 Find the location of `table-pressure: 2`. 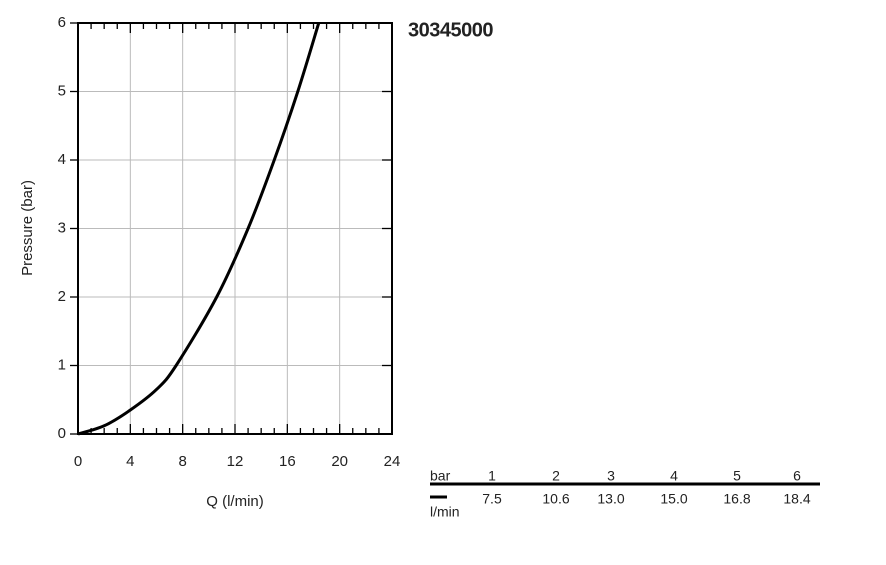

table-pressure: 2 is located at coordinates (556, 476).